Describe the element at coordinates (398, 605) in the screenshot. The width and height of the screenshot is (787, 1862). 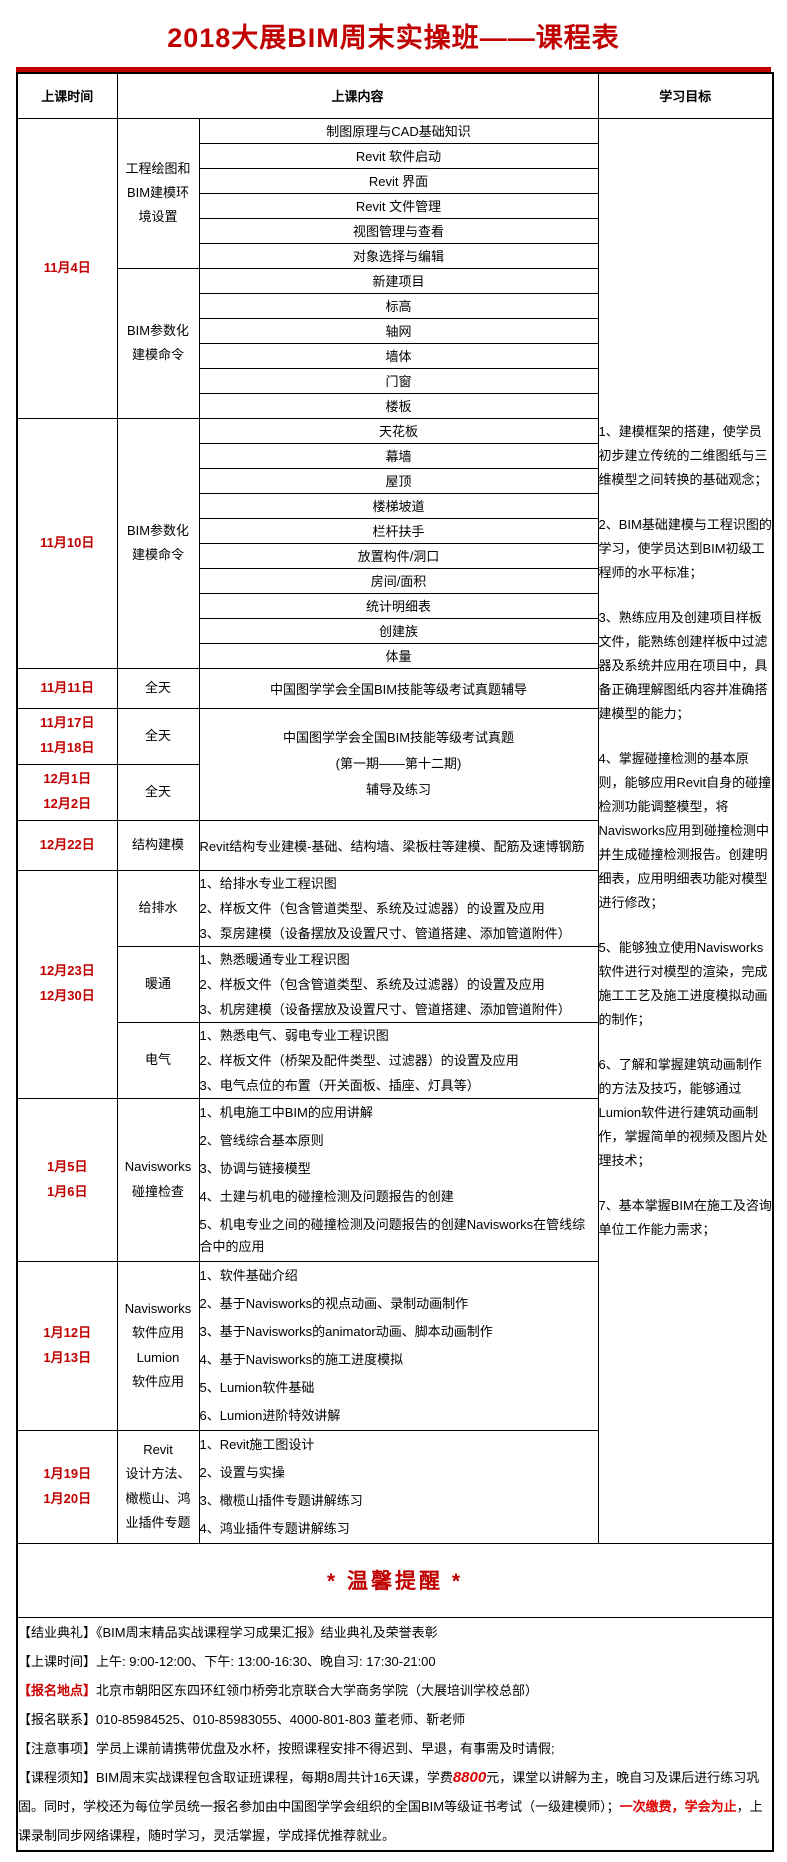
I see `content-cell: 统计明细表` at that location.